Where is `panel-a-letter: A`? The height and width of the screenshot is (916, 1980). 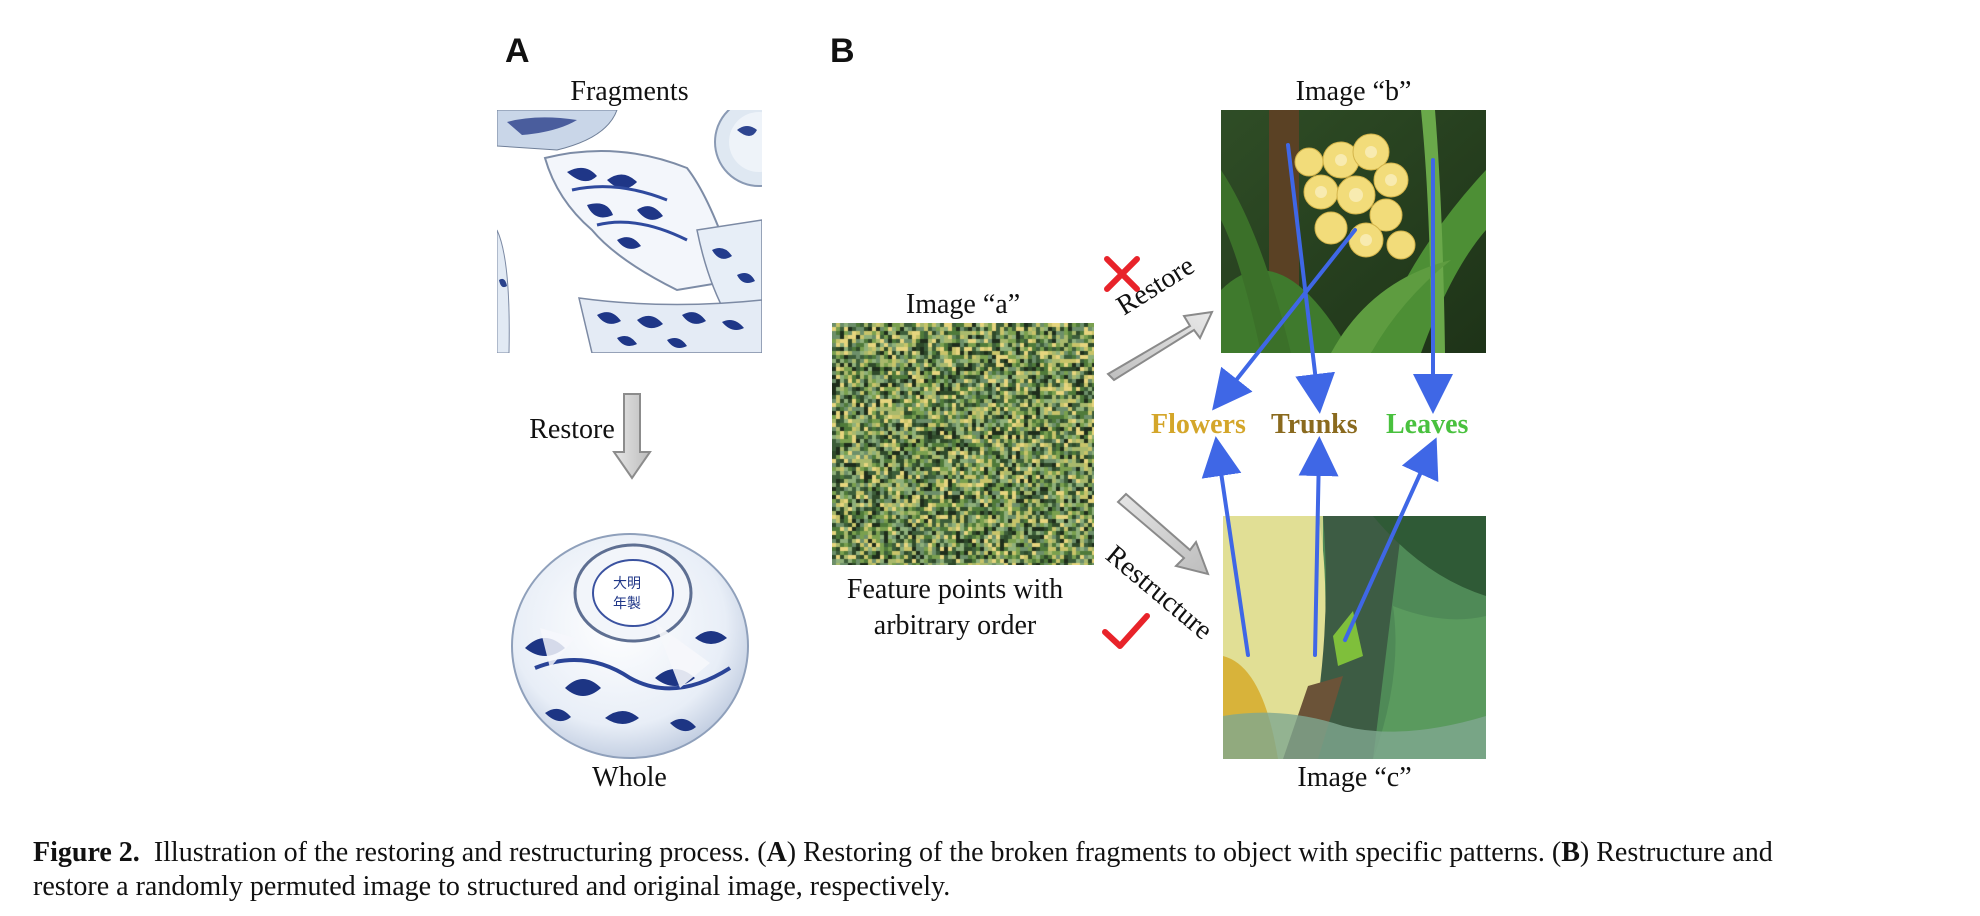 panel-a-letter: A is located at coordinates (517, 51).